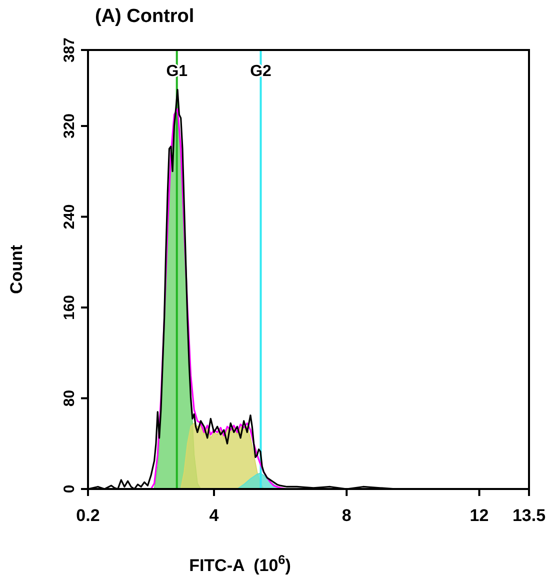  Describe the element at coordinates (69, 217) in the screenshot. I see `y-tick-label: 240` at that location.